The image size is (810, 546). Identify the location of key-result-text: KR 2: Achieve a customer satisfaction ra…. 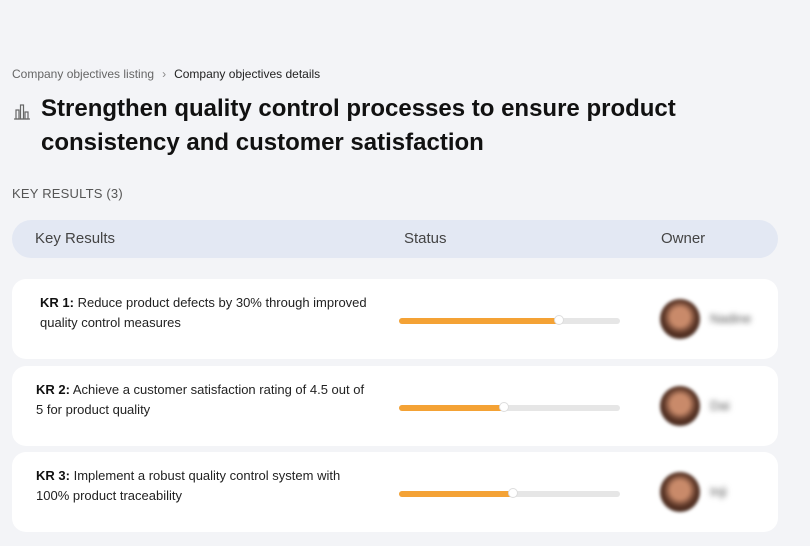
(201, 400).